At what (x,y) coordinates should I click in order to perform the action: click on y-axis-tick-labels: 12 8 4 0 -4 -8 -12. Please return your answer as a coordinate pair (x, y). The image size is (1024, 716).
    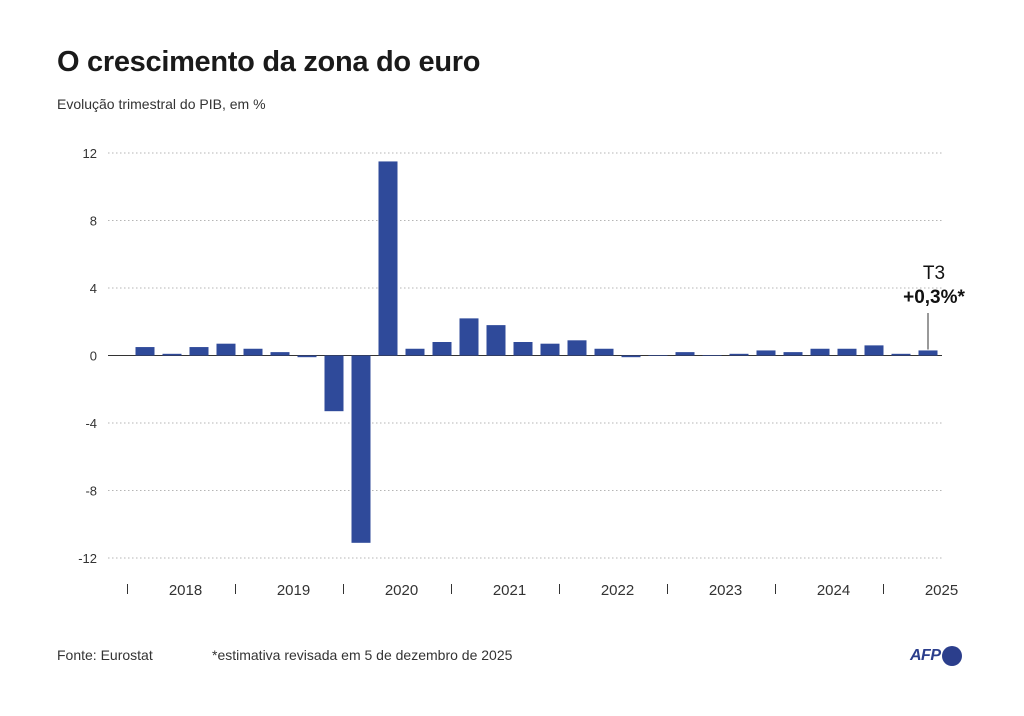
    Looking at the image, I should click on (87, 356).